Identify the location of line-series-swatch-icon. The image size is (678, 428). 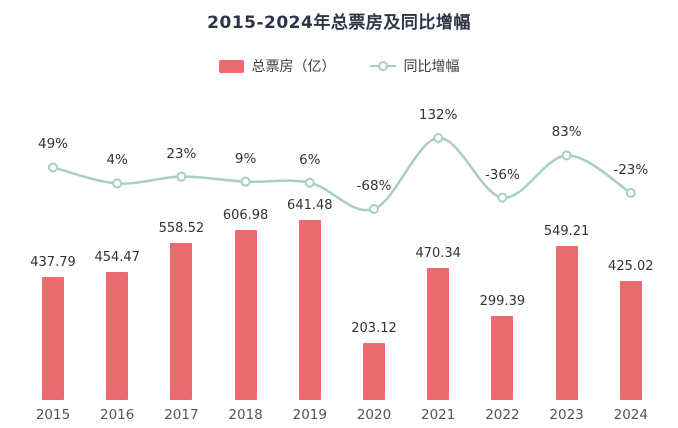
(382, 66).